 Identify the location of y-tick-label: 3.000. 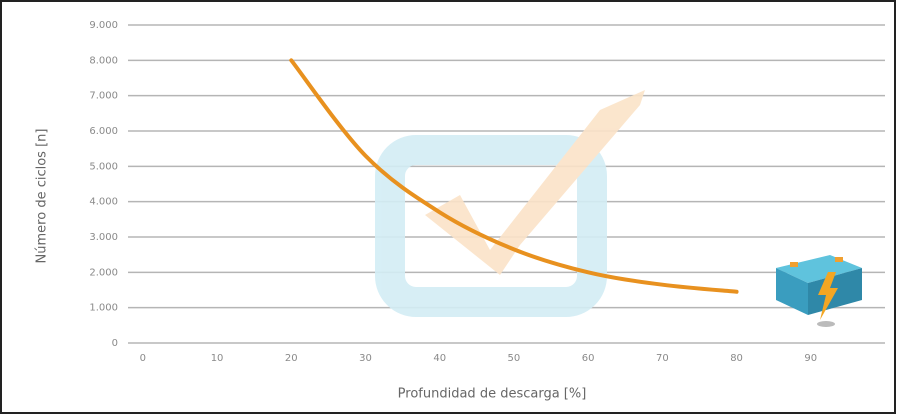
(103, 237).